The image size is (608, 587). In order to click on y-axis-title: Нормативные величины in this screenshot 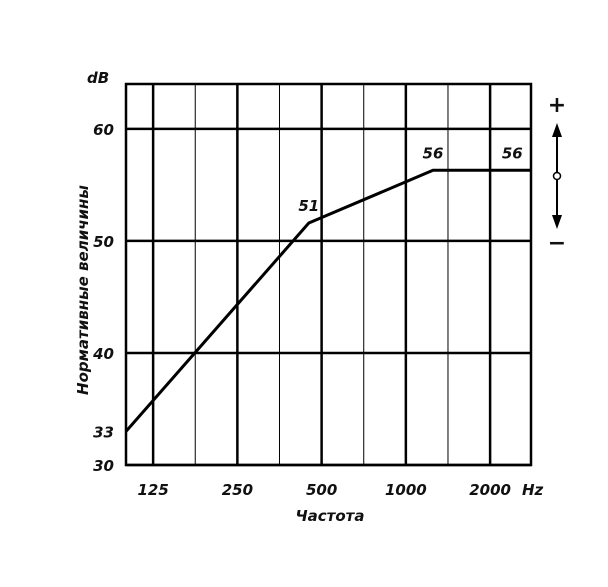, I will do `click(83, 290)`.